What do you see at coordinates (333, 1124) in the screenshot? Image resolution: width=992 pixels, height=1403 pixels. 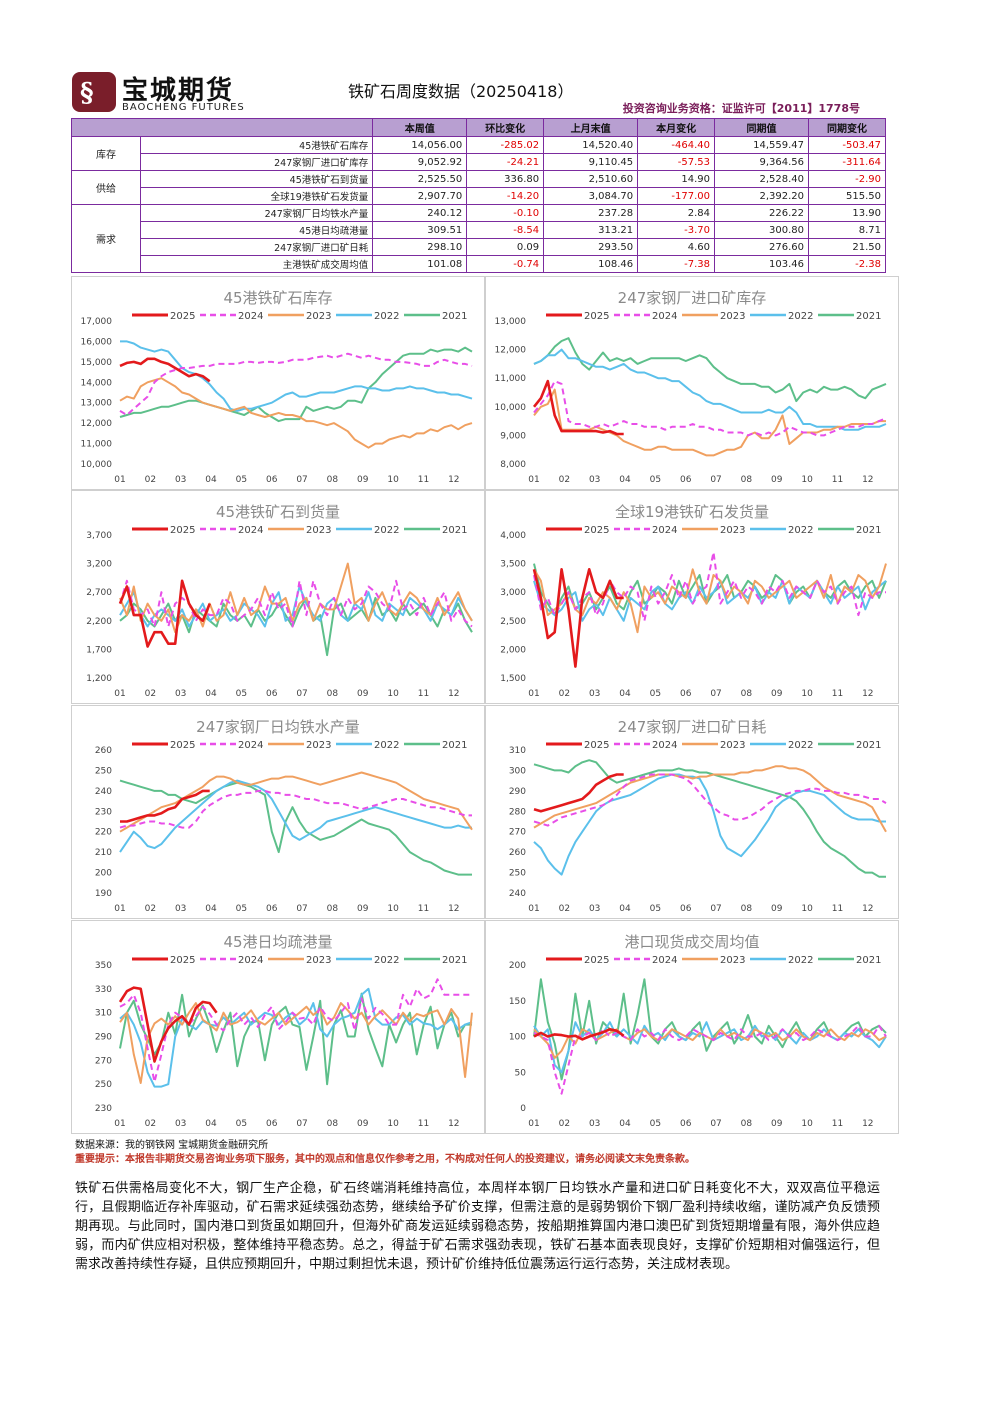 I see `x-tick-label: 08` at bounding box center [333, 1124].